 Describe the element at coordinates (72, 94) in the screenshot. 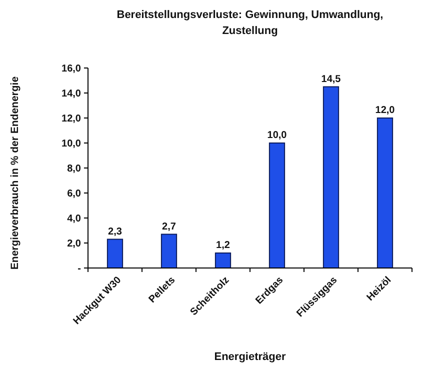

I see `y-tick-label: 14,0` at that location.